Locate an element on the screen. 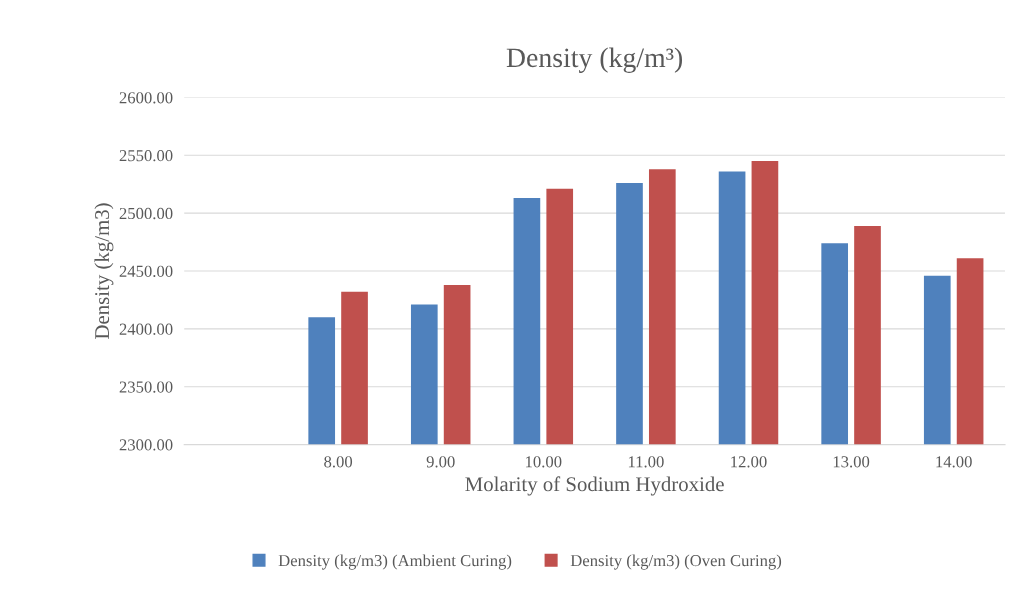  y-tick-label: 2600.00 is located at coordinates (146, 98).